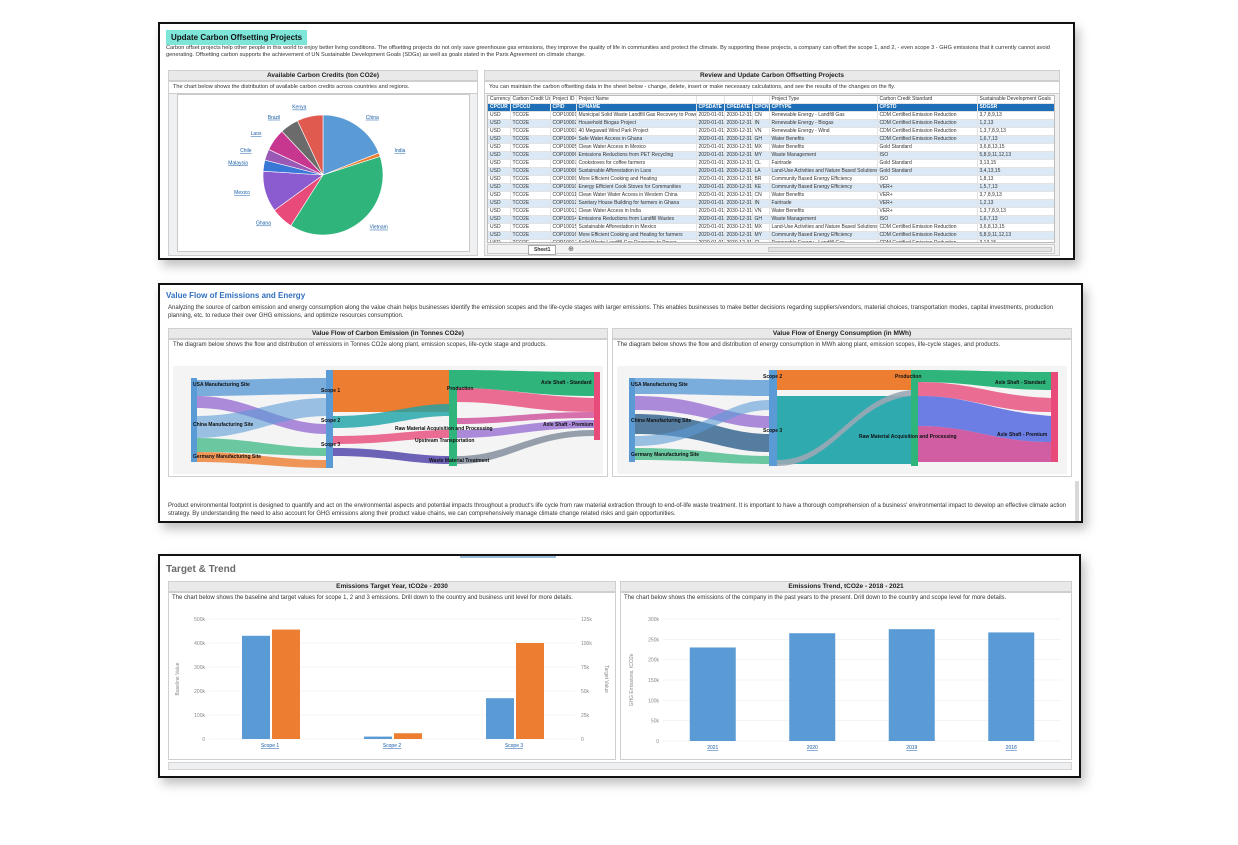 Image resolution: width=1238 pixels, height=845 pixels. Describe the element at coordinates (823, 123) in the screenshot. I see `sheet-cell: Renewable Energy - Biogas` at that location.